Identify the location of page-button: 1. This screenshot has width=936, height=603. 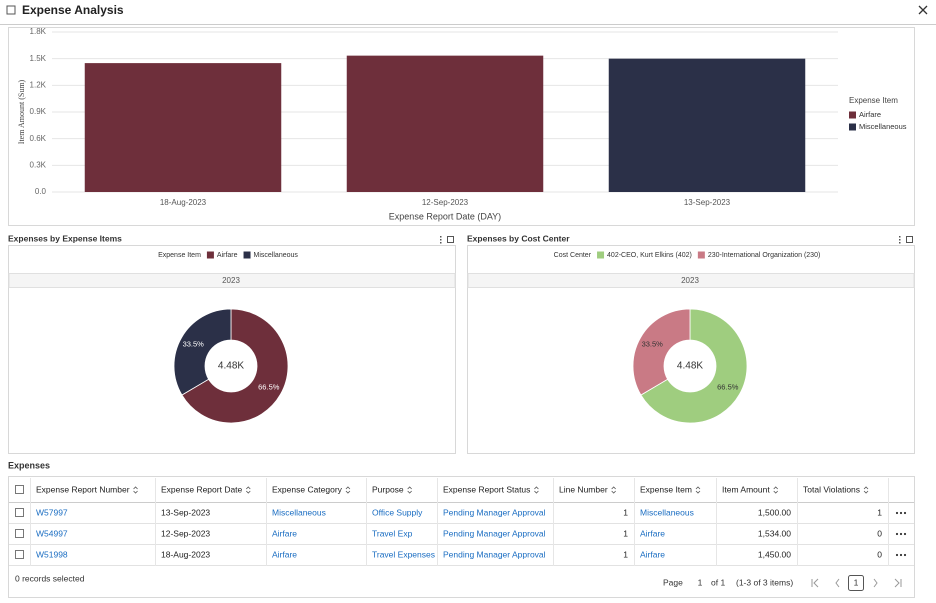
(856, 582).